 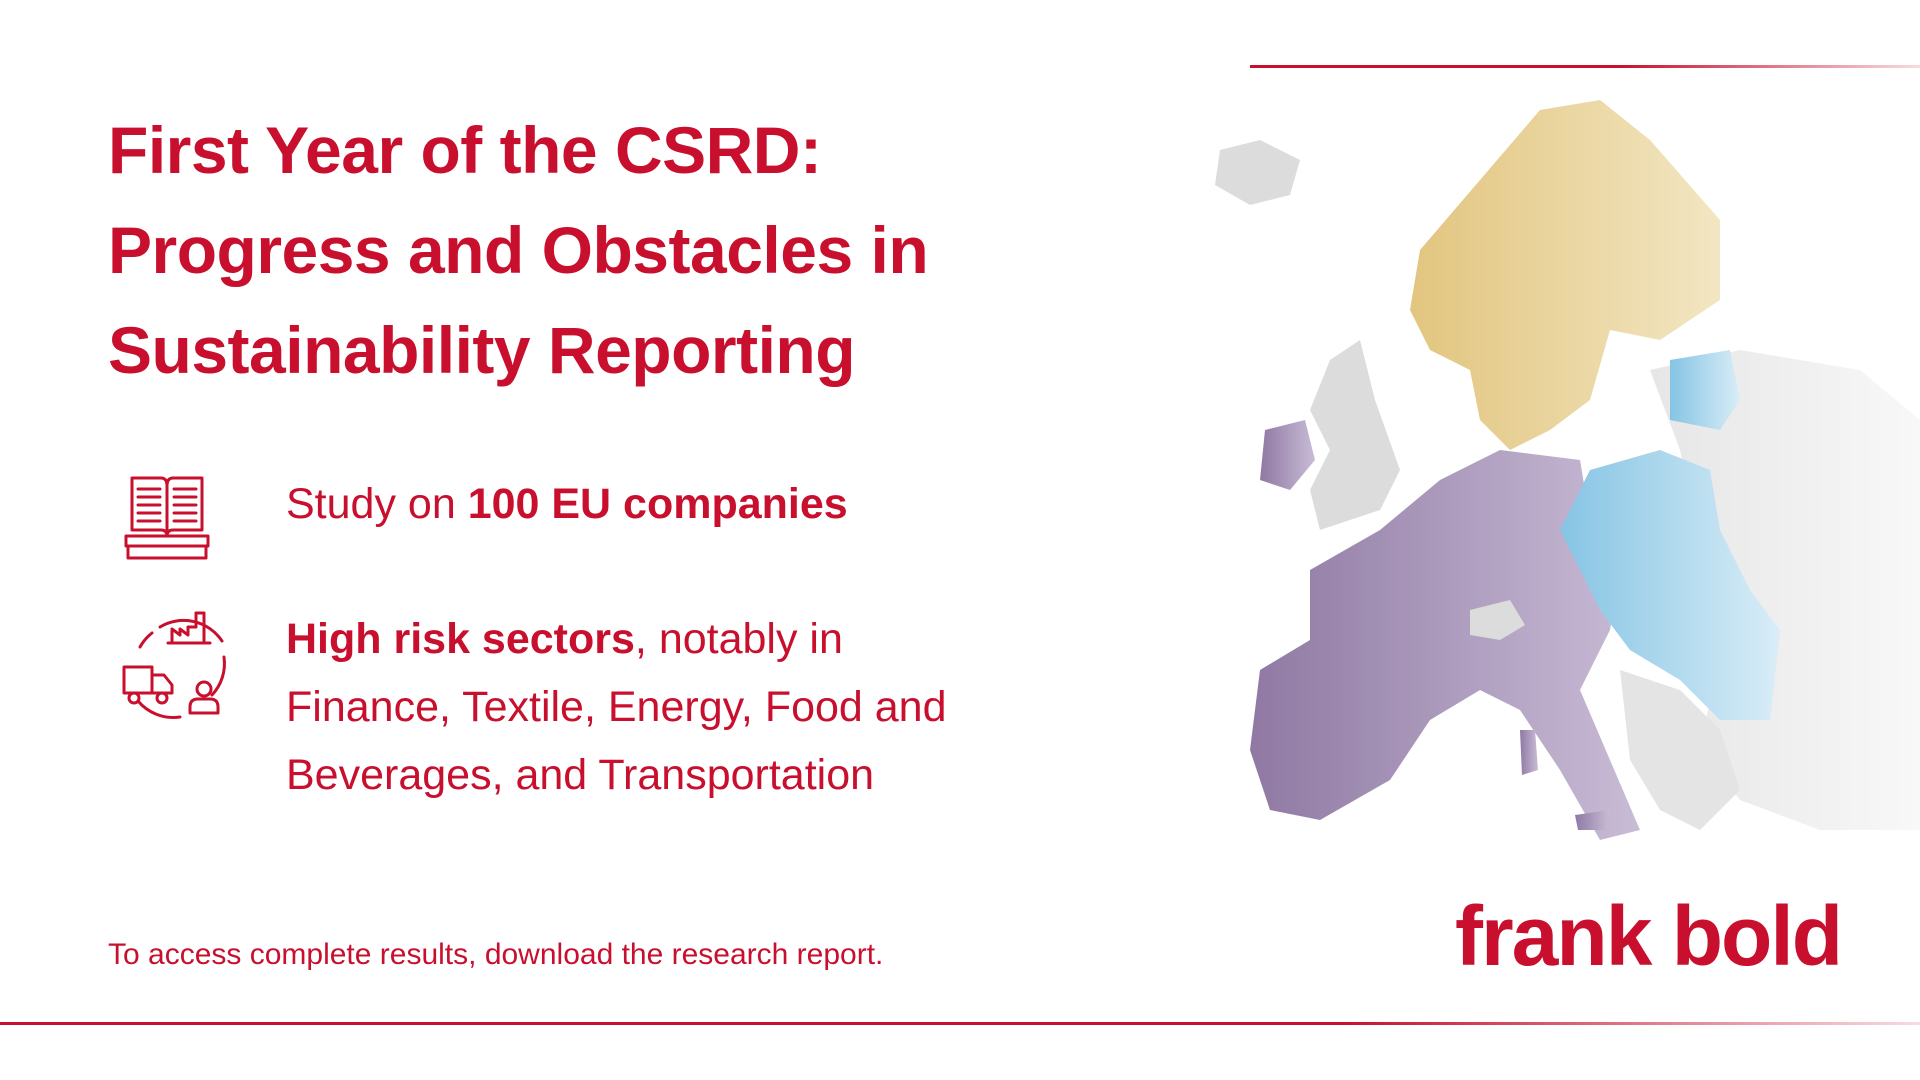 I want to click on map-region-nordics, so click(x=1565, y=275).